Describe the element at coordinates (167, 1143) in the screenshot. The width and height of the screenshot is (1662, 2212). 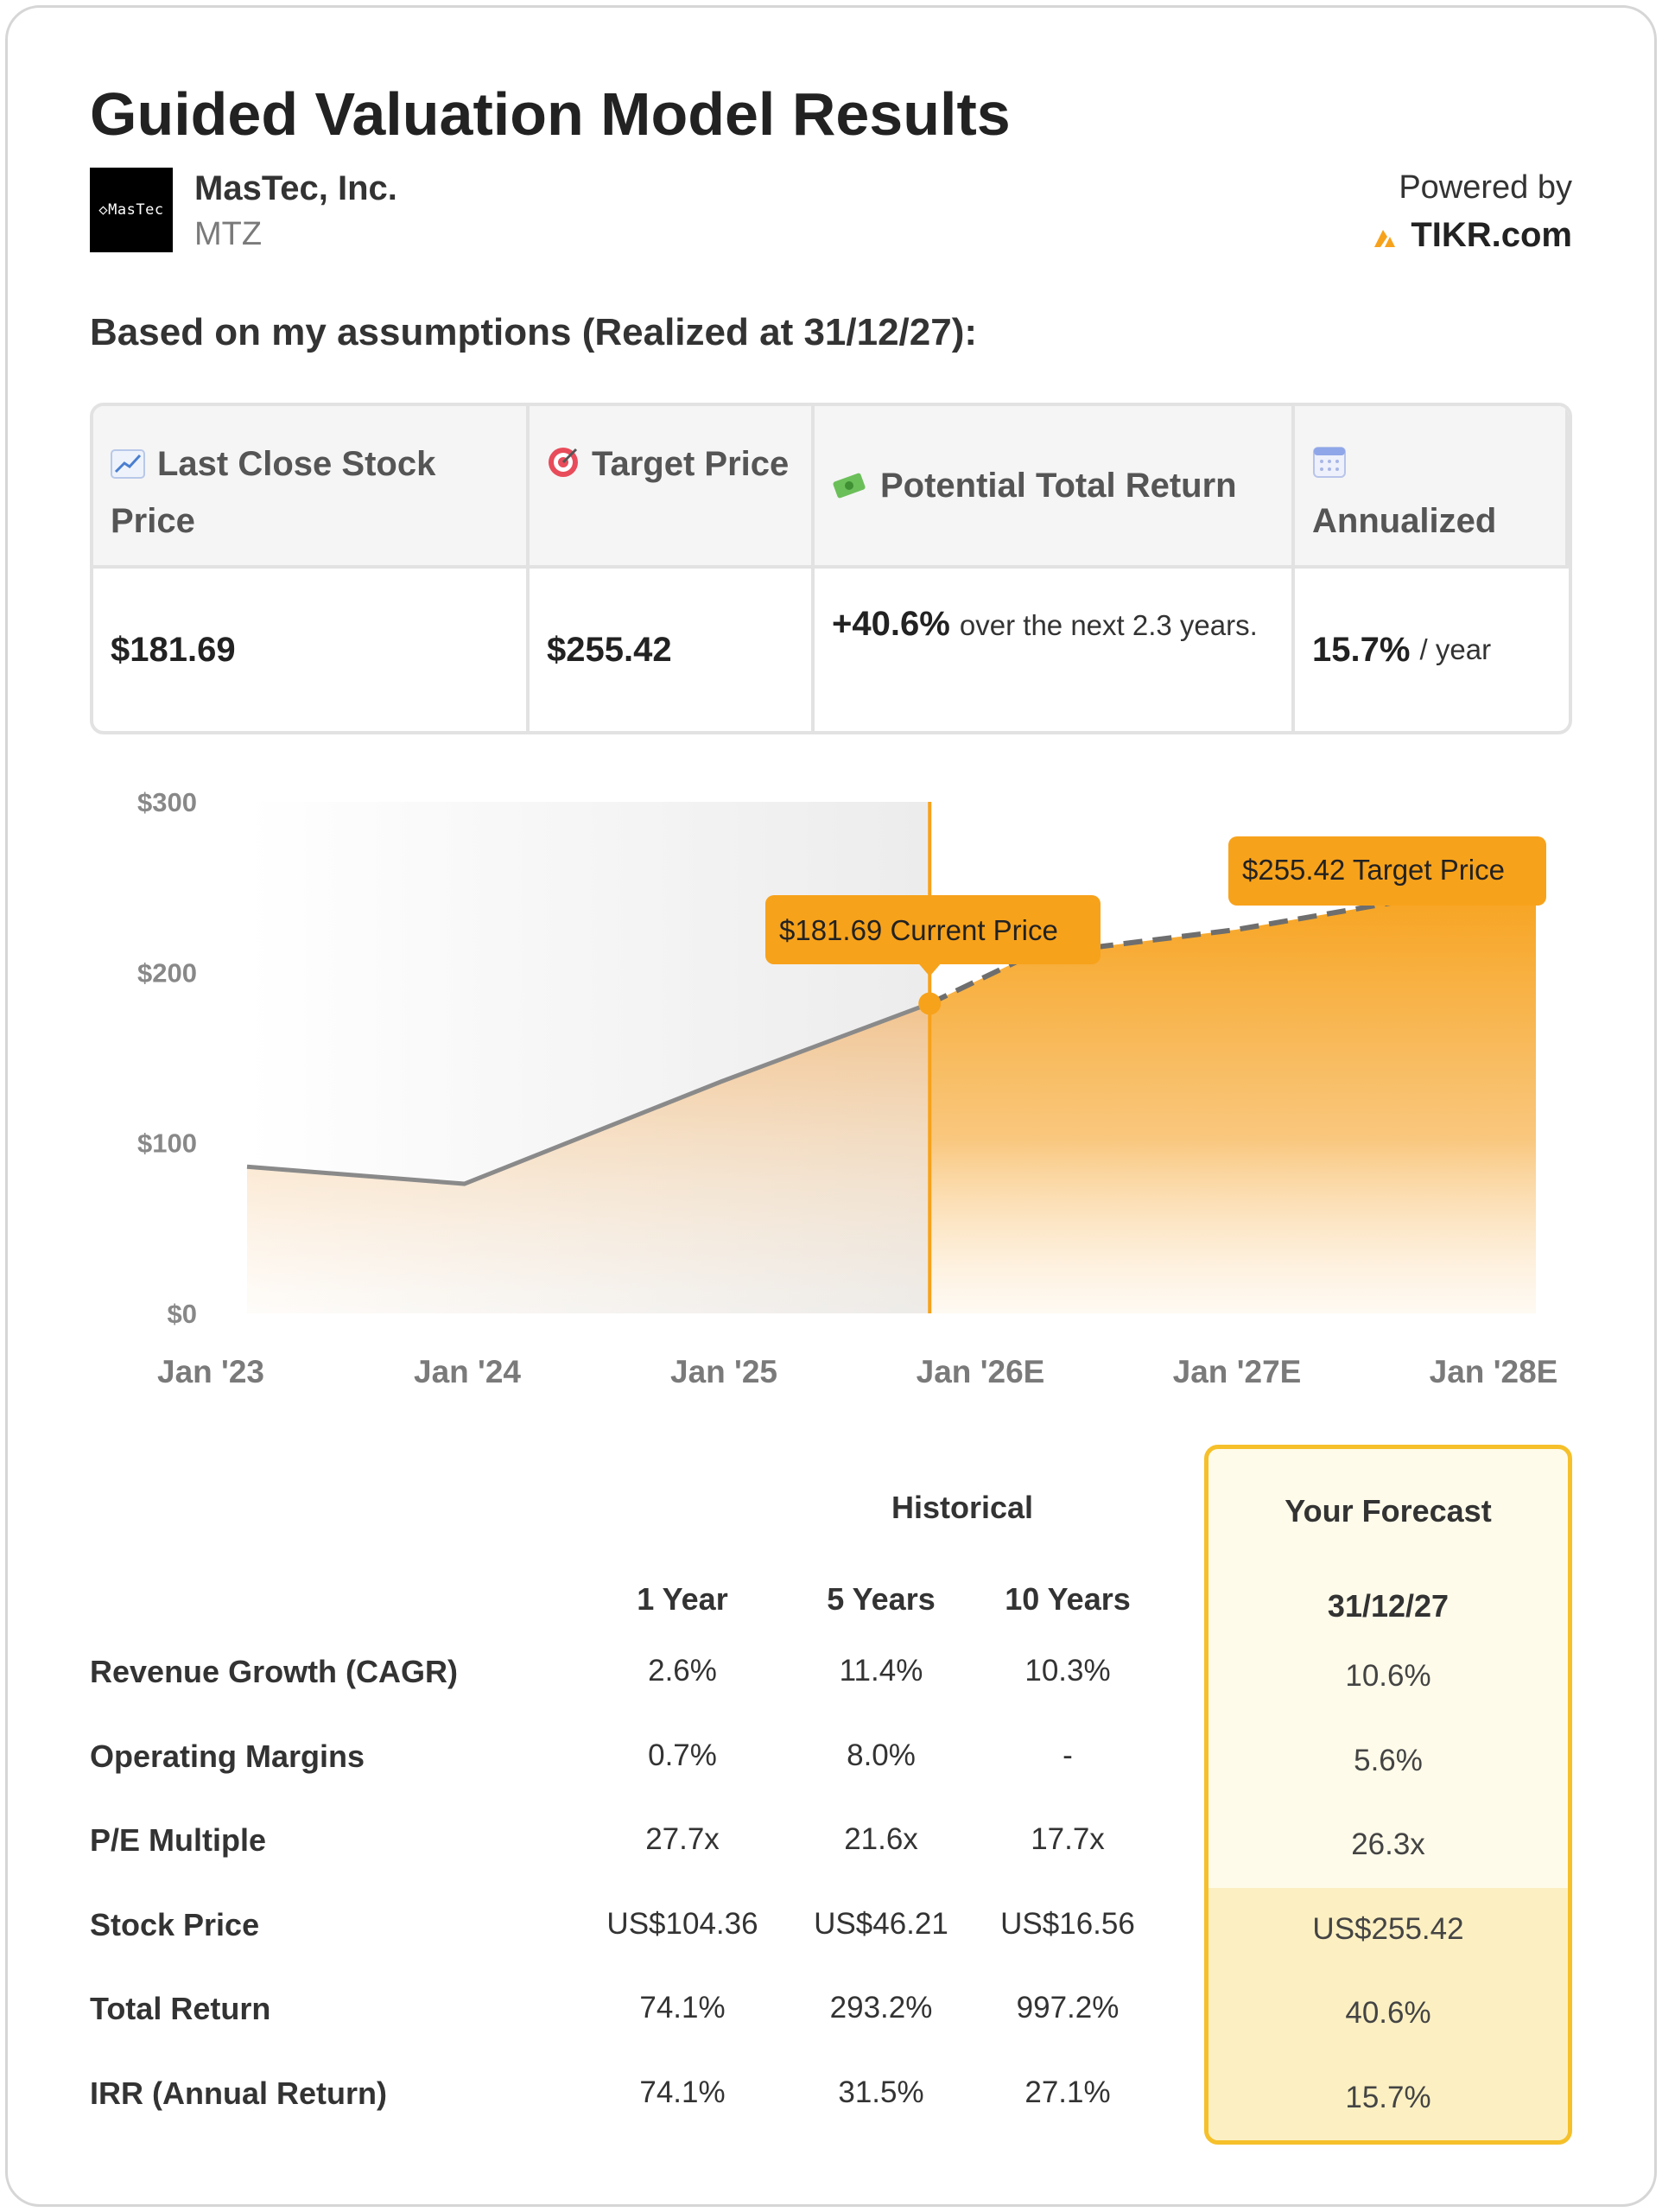
I see `y-tick-label: $100` at that location.